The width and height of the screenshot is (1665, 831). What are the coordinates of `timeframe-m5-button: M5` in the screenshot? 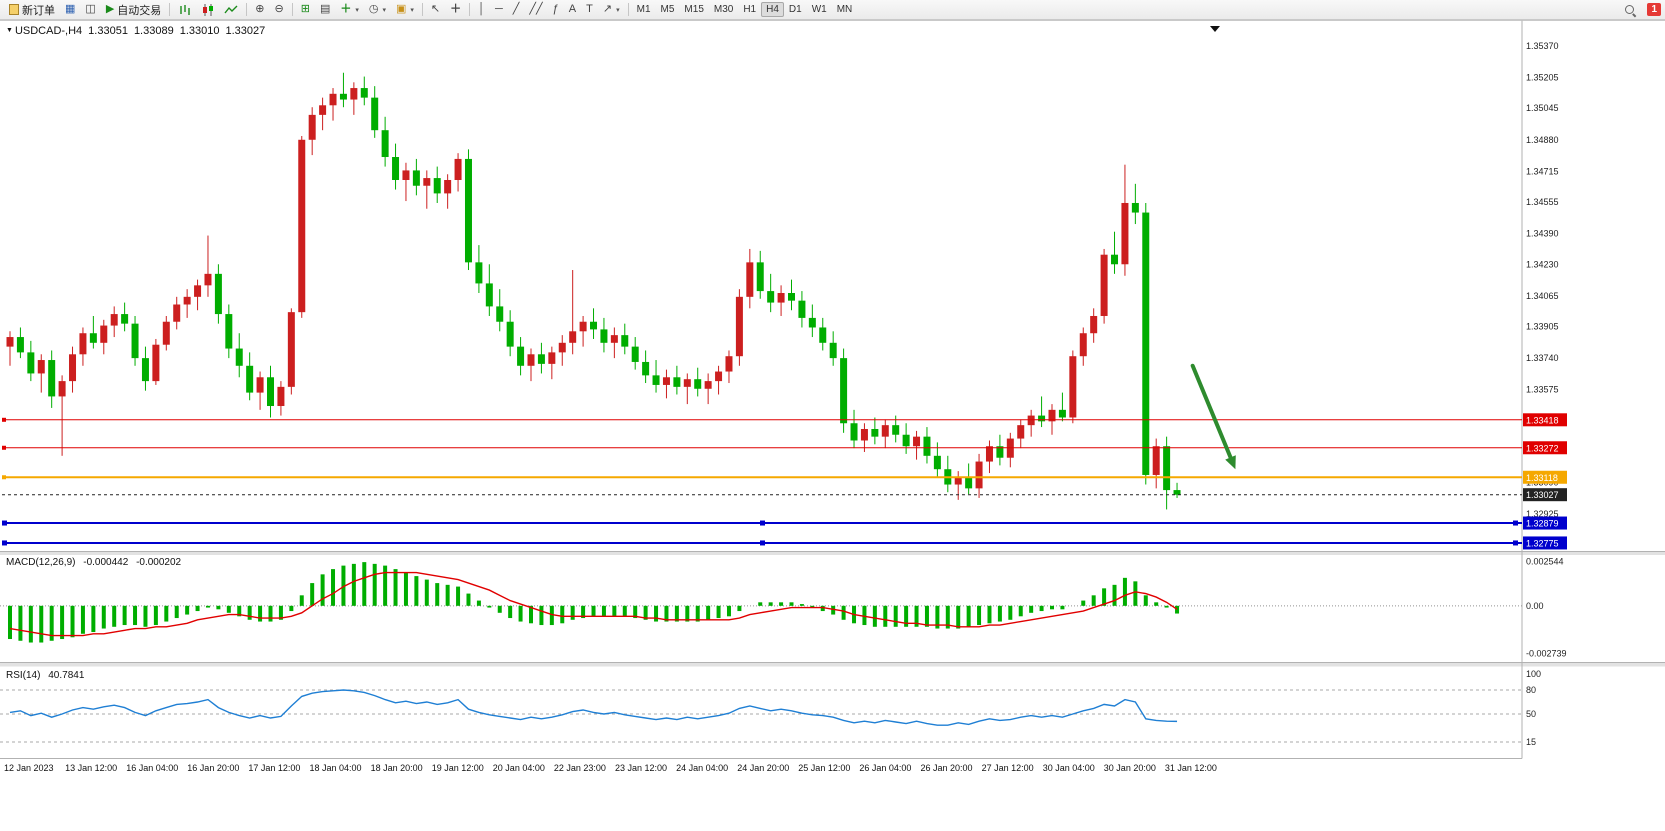 It's located at (667, 9).